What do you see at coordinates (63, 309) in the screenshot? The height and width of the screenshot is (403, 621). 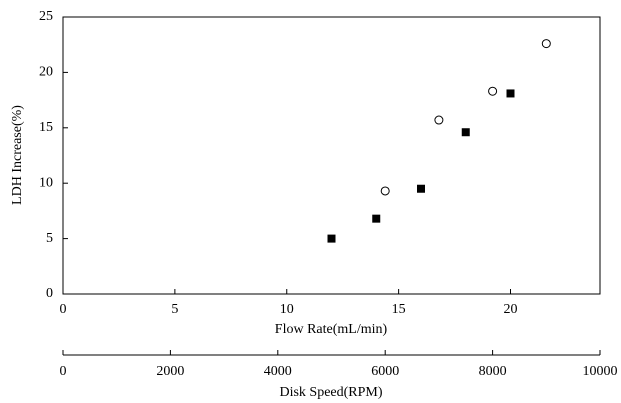 I see `x-tick-label: 0` at bounding box center [63, 309].